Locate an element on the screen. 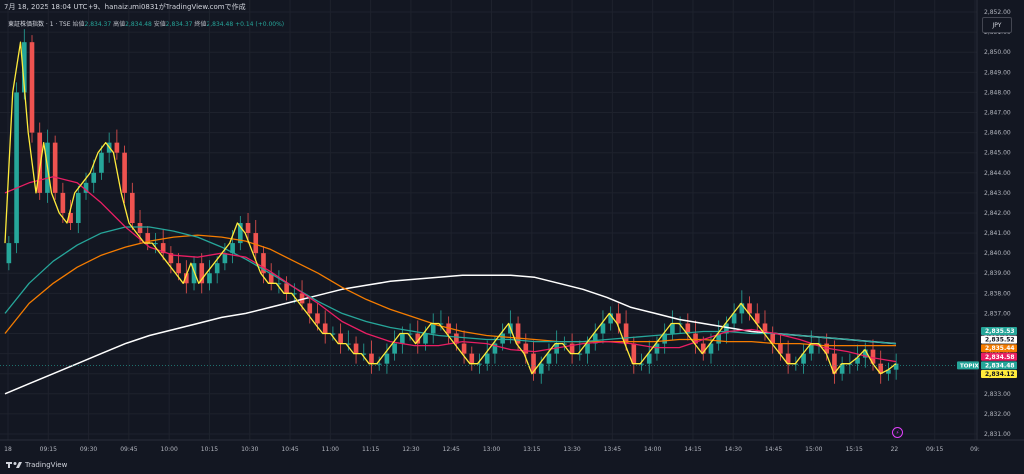 This screenshot has height=474, width=1024. price-tick-label: 2,837.00 is located at coordinates (997, 313).